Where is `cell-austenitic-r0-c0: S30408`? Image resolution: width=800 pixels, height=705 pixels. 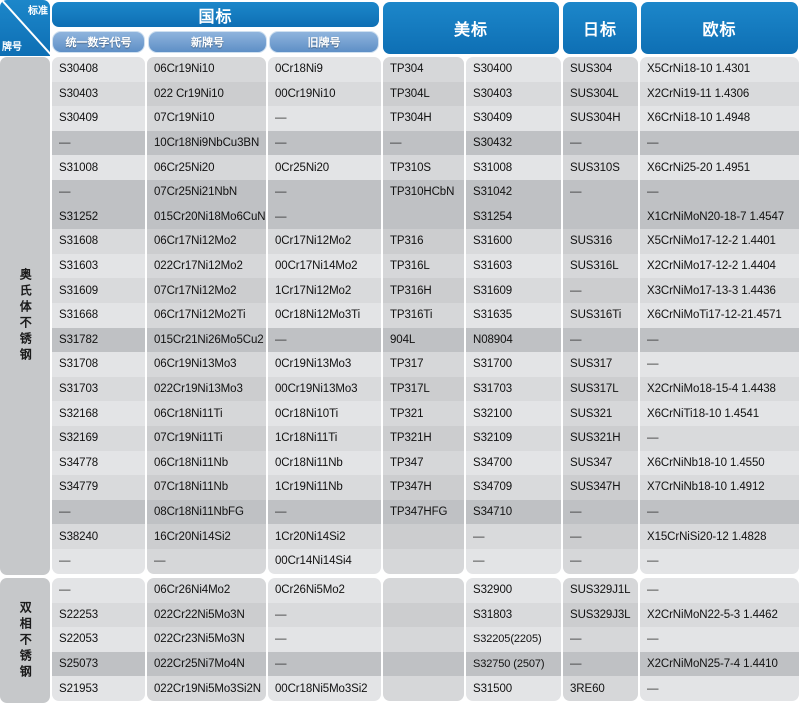
cell-austenitic-r0-c0: S30408 is located at coordinates (79, 69).